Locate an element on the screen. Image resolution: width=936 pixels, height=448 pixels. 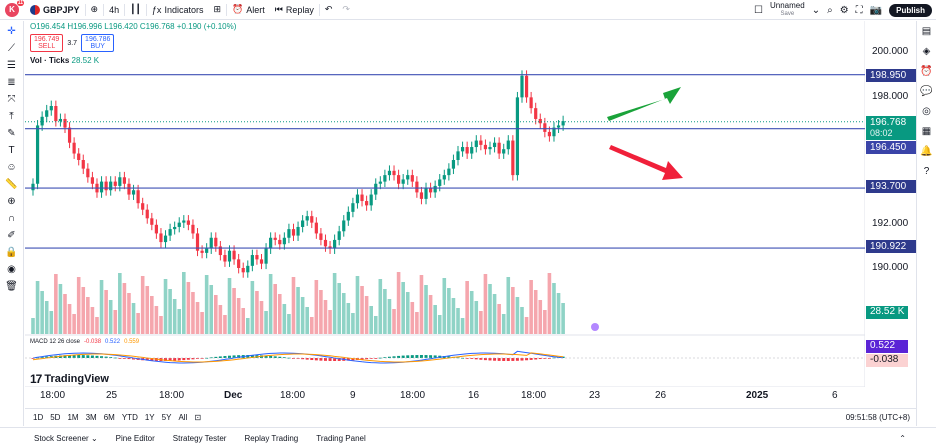
chat-icon: 💬 is located at coordinates (926, 91).